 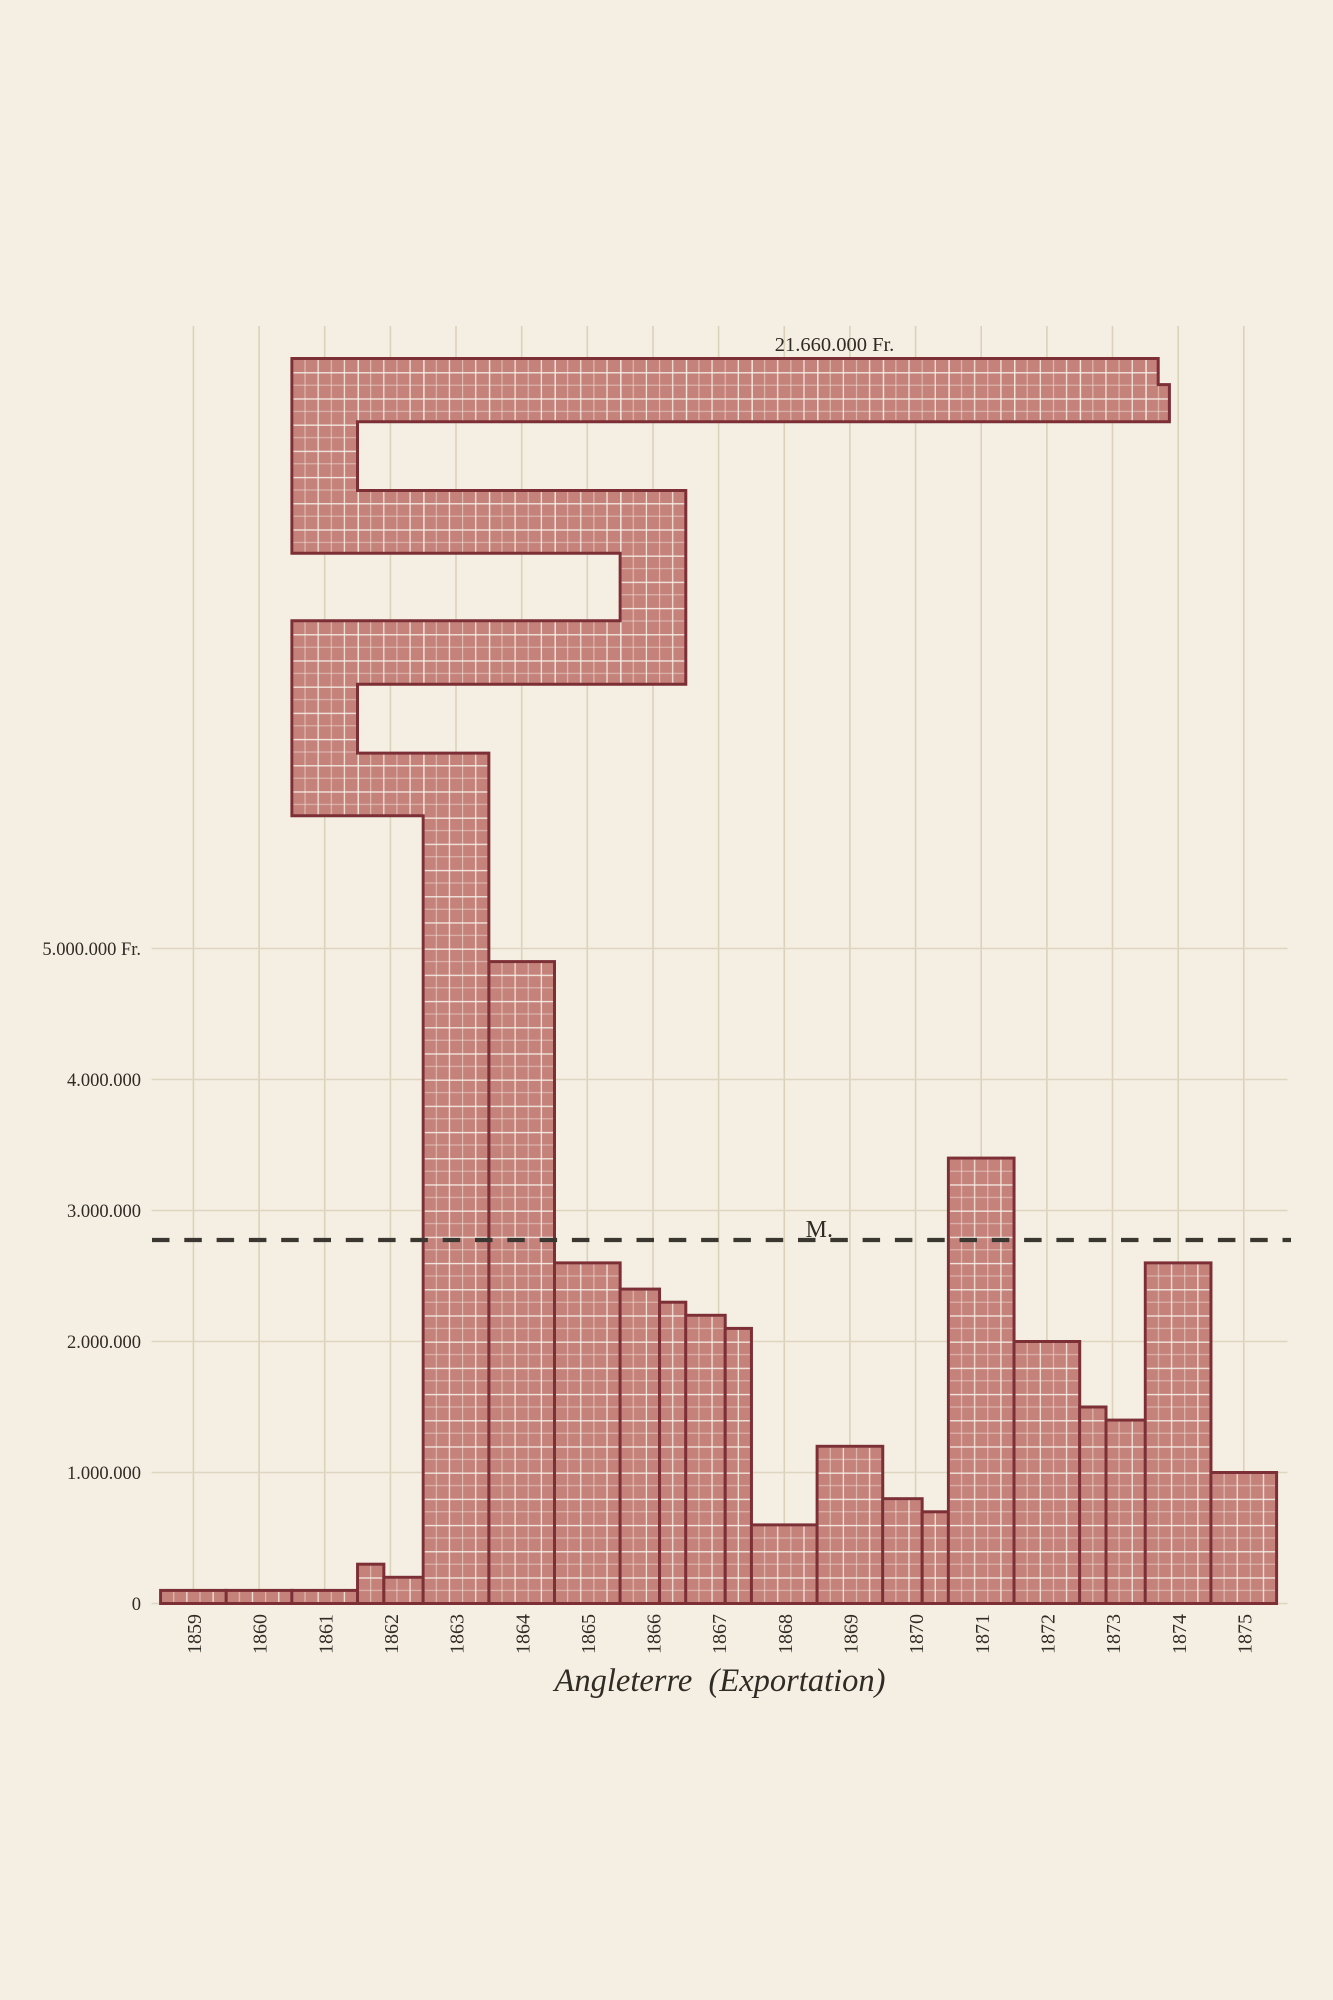 I want to click on svg-text: 1864, so click(x=523, y=1634).